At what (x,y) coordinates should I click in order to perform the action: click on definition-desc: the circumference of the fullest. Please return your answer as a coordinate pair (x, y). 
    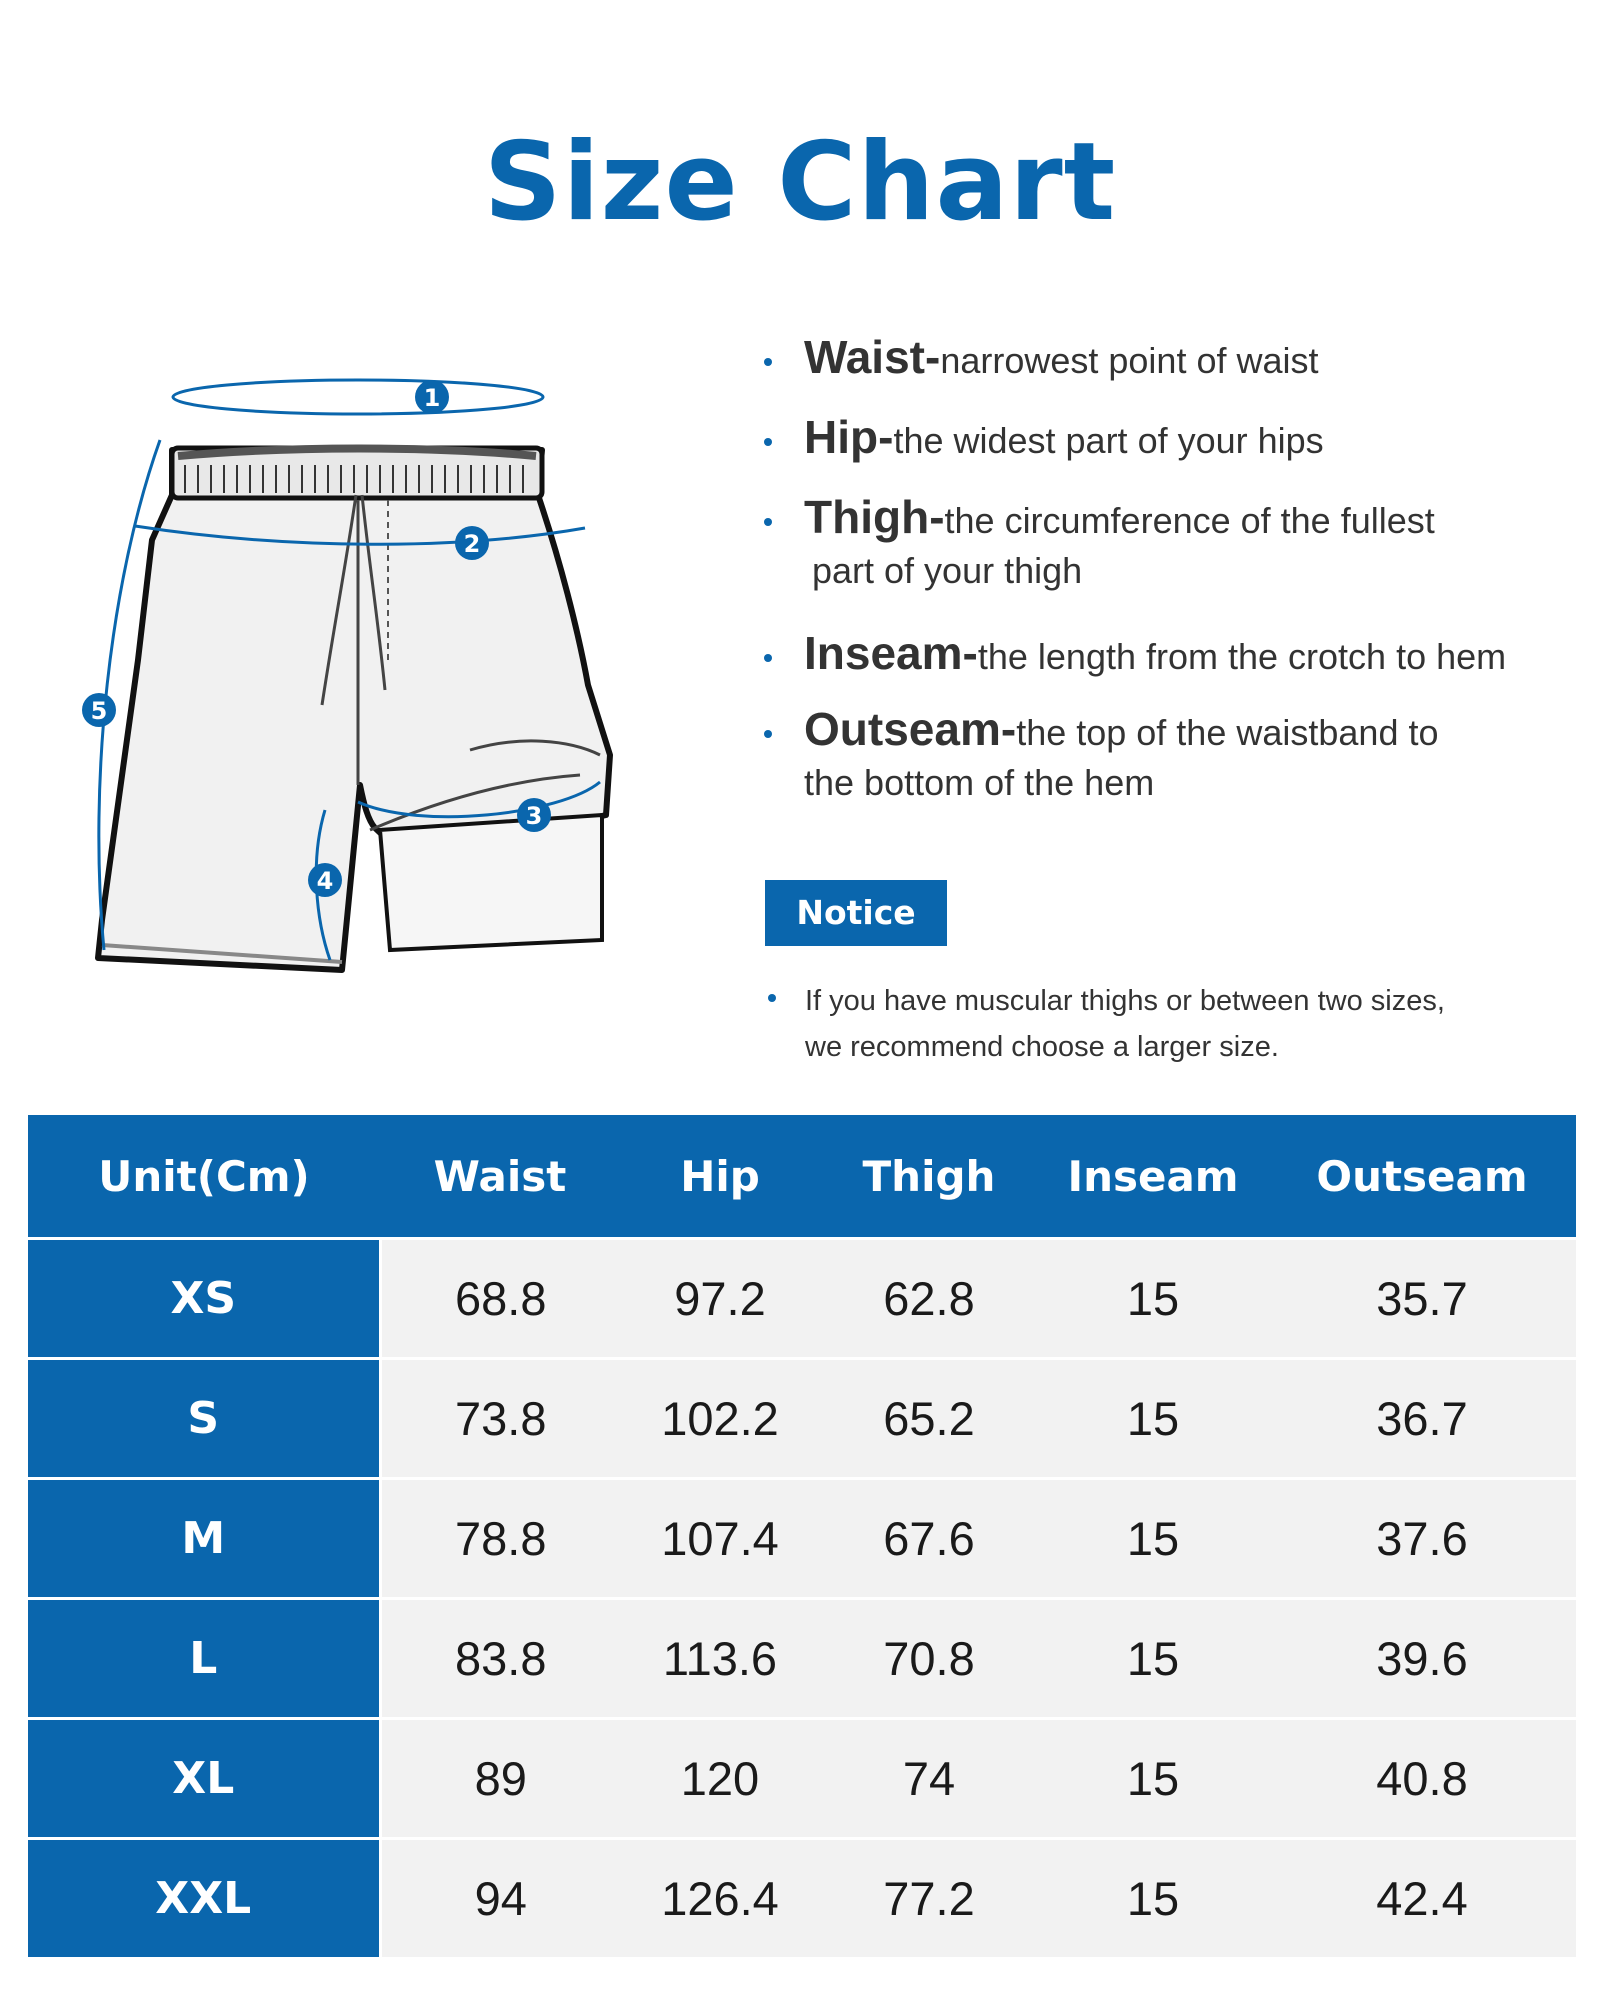
    Looking at the image, I should click on (1189, 520).